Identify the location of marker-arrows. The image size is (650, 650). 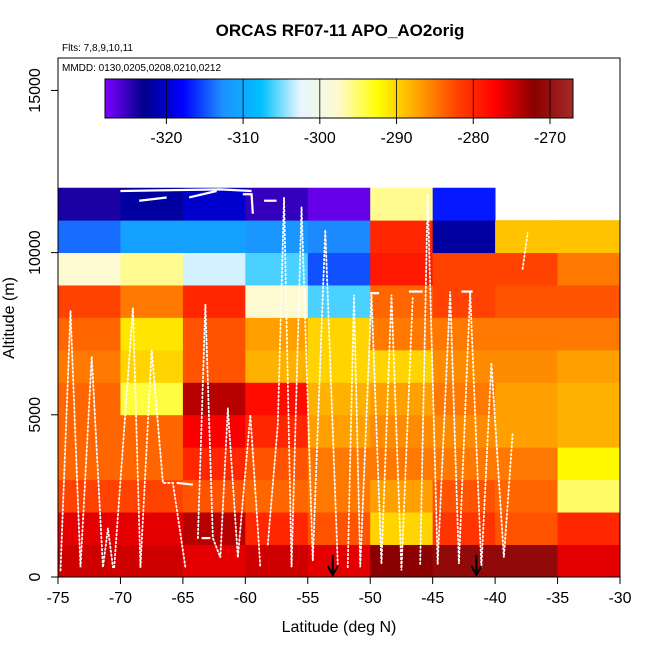
(404, 566).